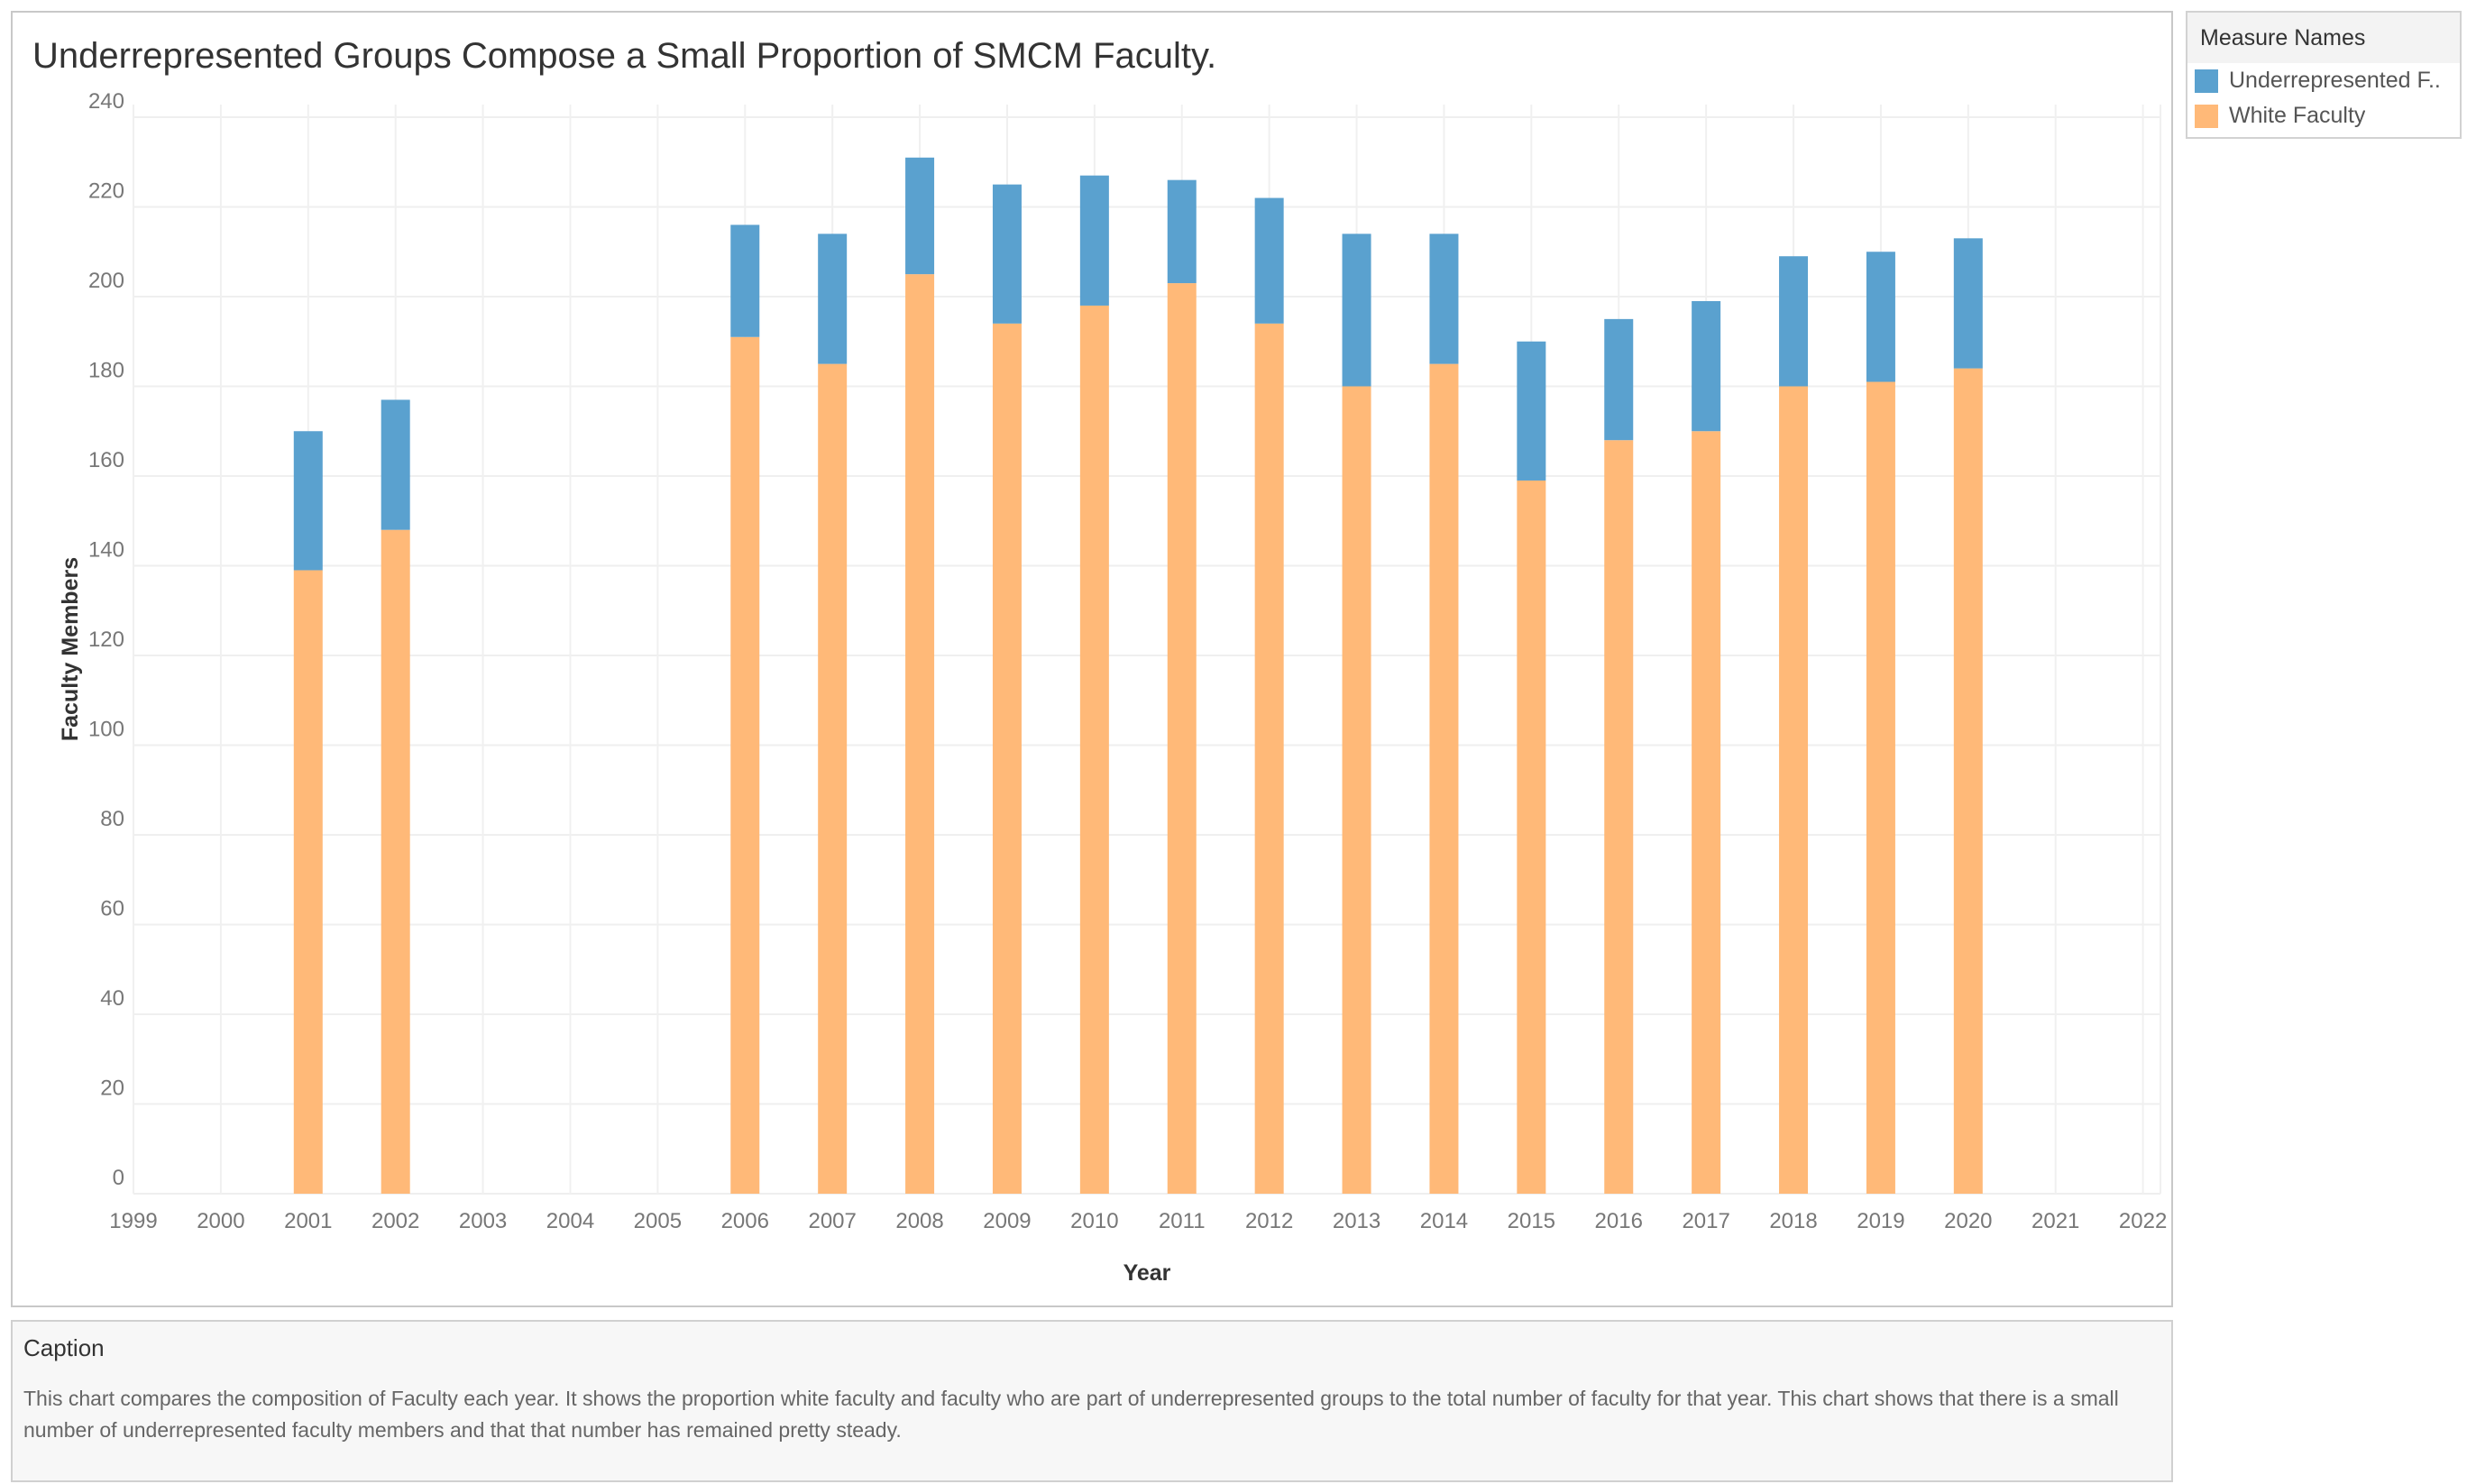  Describe the element at coordinates (1619, 1221) in the screenshot. I see `x-tick-label: 2016` at that location.